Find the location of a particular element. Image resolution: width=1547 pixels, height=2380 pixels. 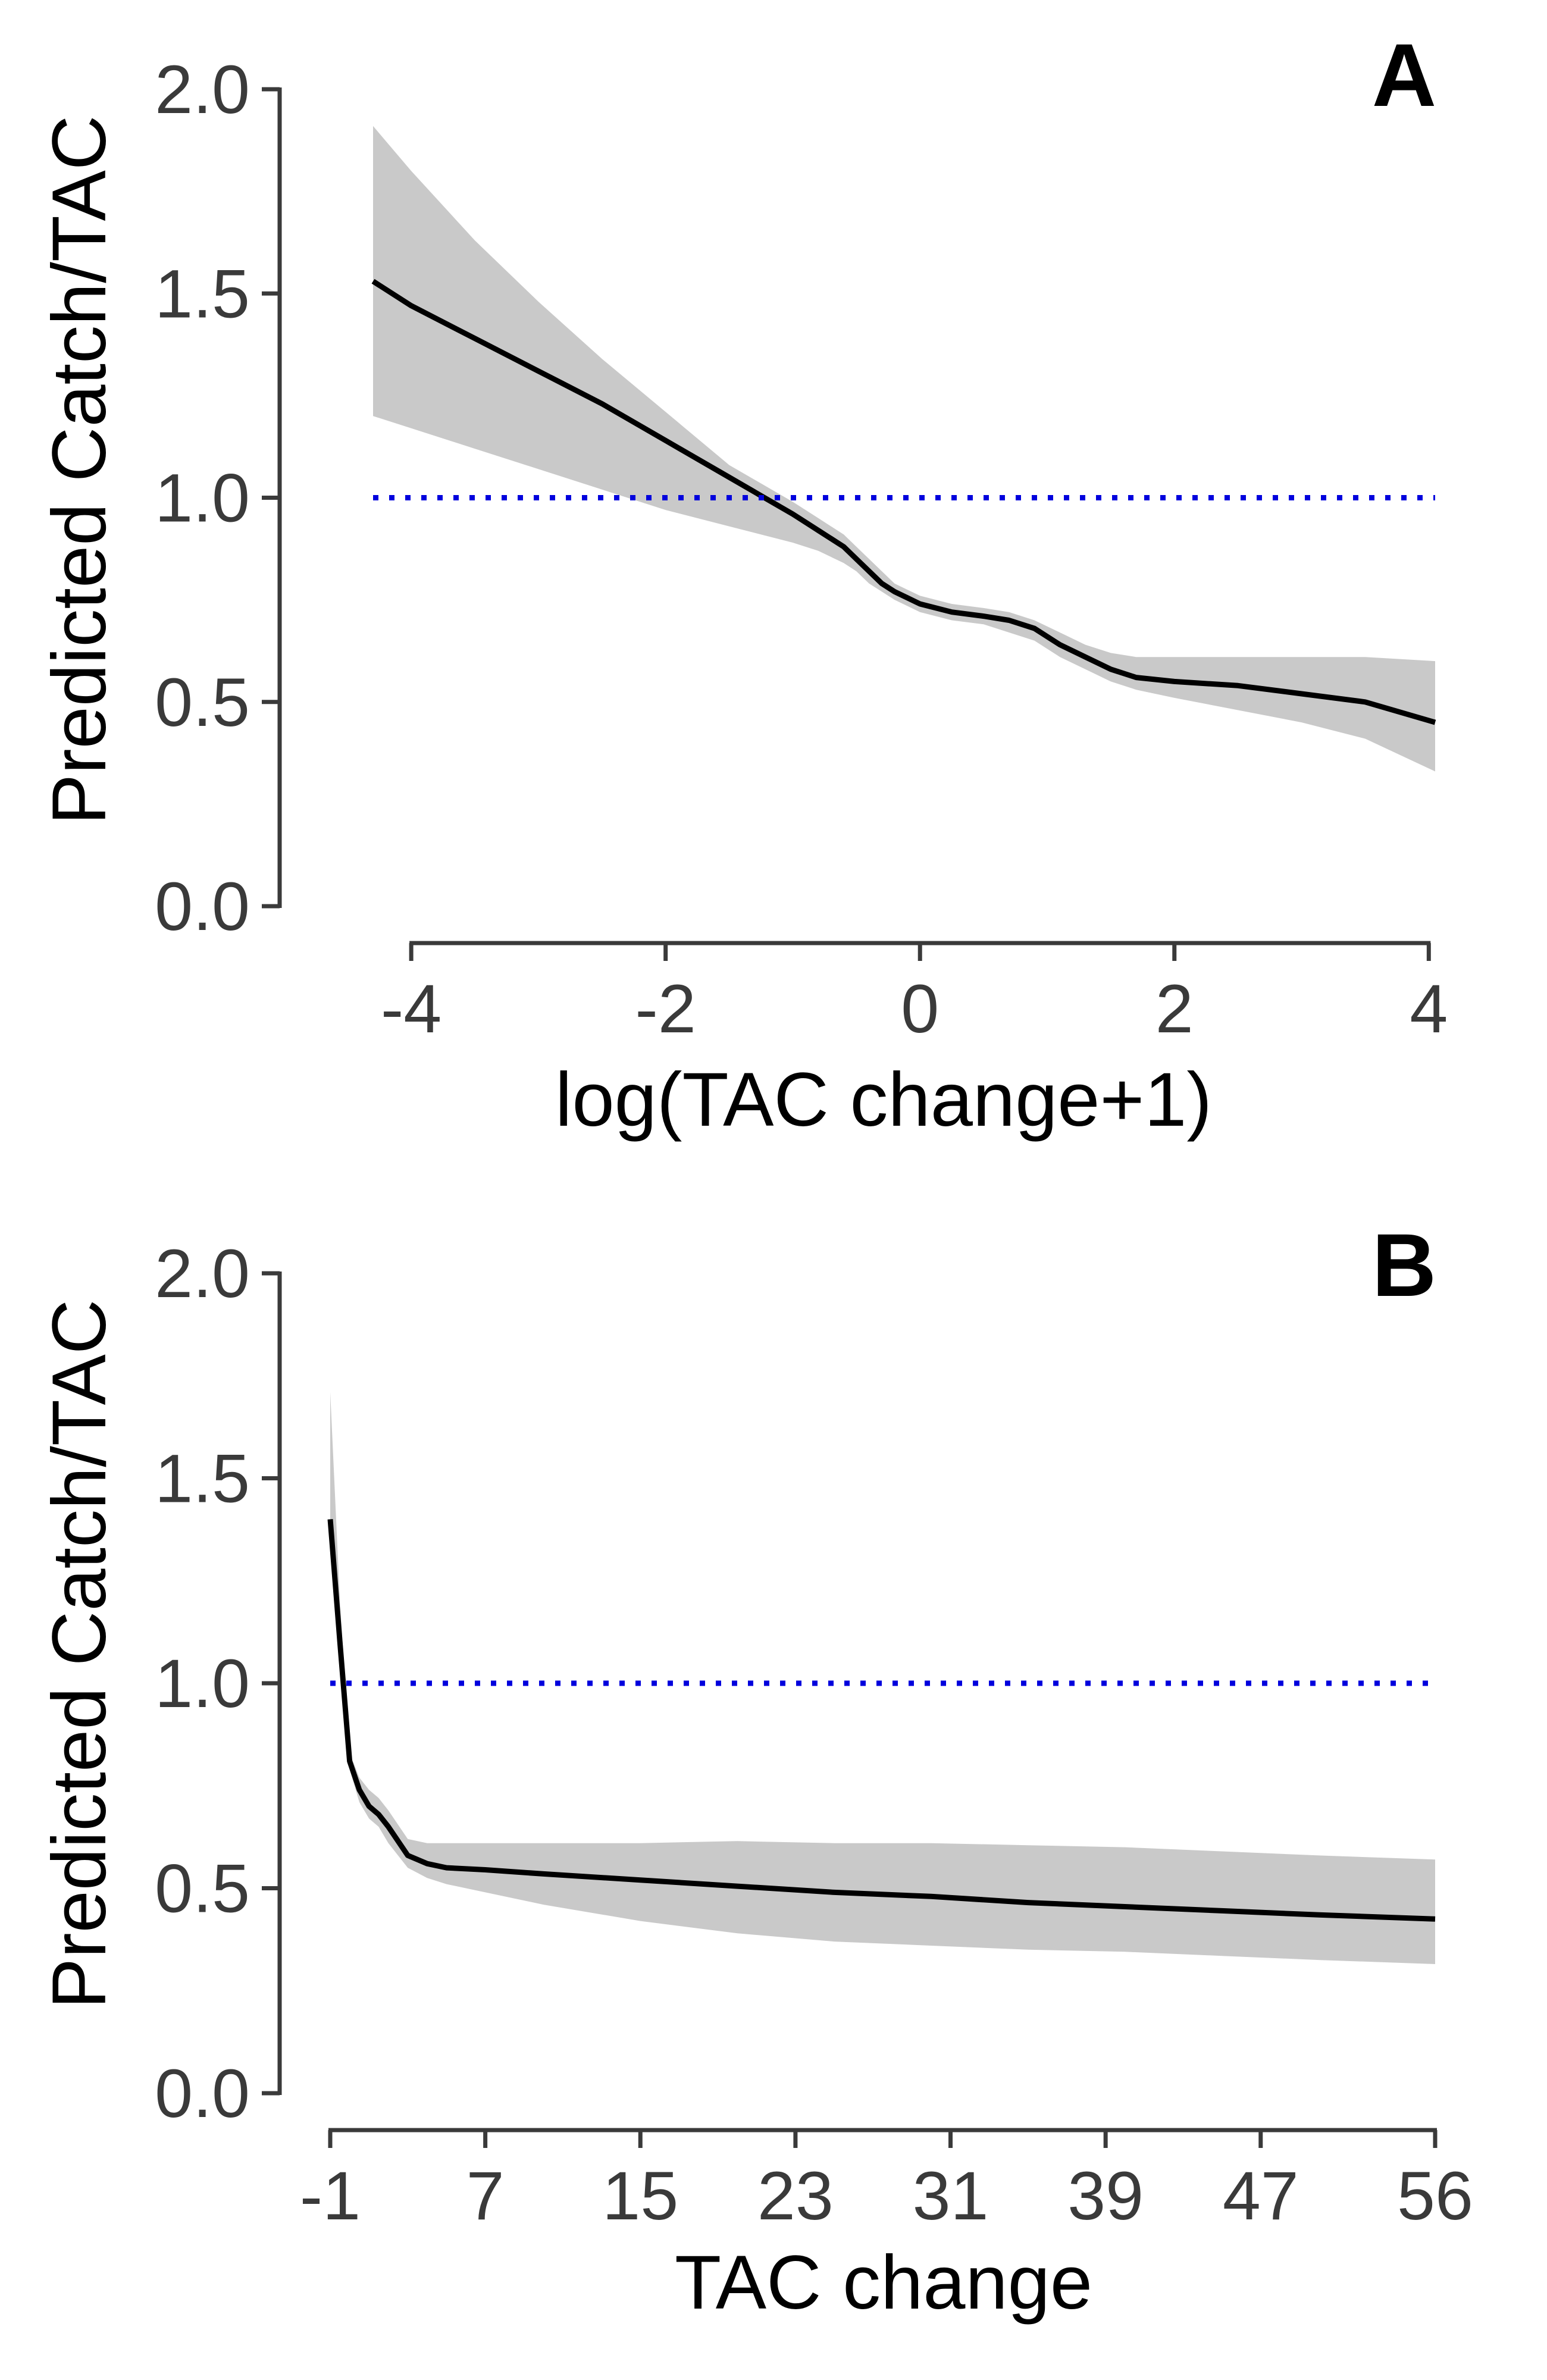

panel-a-x-tick-label: 0 is located at coordinates (920, 1009).